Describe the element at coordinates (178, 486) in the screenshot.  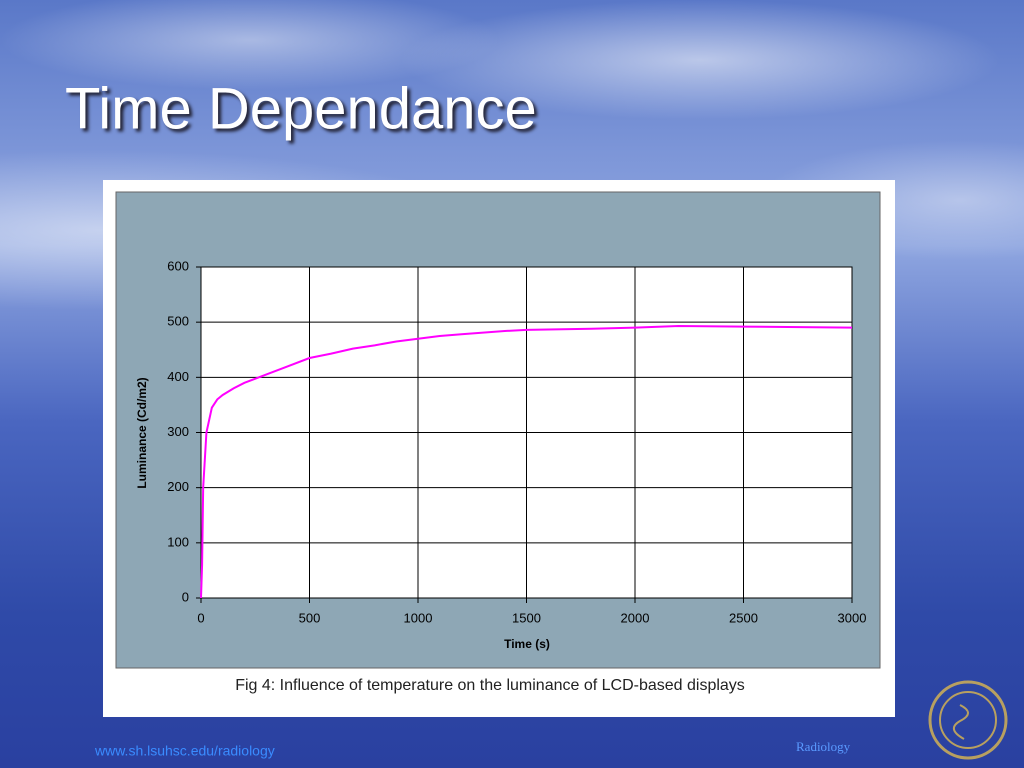
I see `y-tick-label: 200` at that location.